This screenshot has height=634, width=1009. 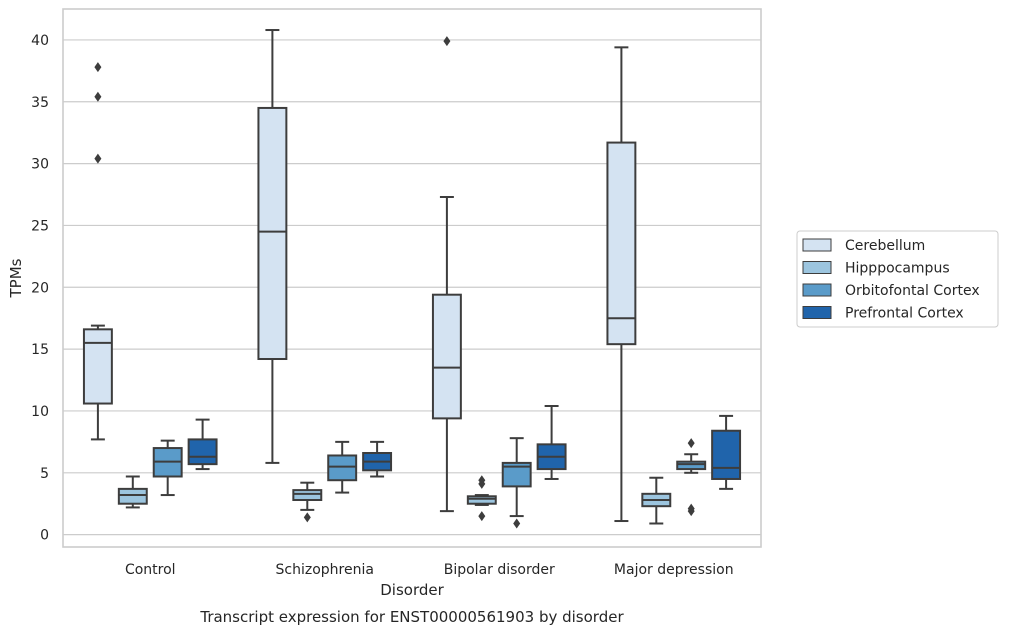 I want to click on y-tick-labels: 0 5 10 15 20 25 30 35 40, so click(x=40, y=288).